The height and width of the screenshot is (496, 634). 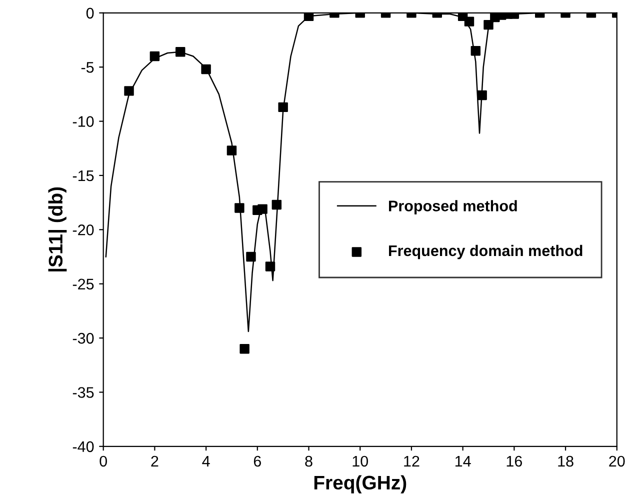 I want to click on y-tick-label: -30, so click(x=83, y=338).